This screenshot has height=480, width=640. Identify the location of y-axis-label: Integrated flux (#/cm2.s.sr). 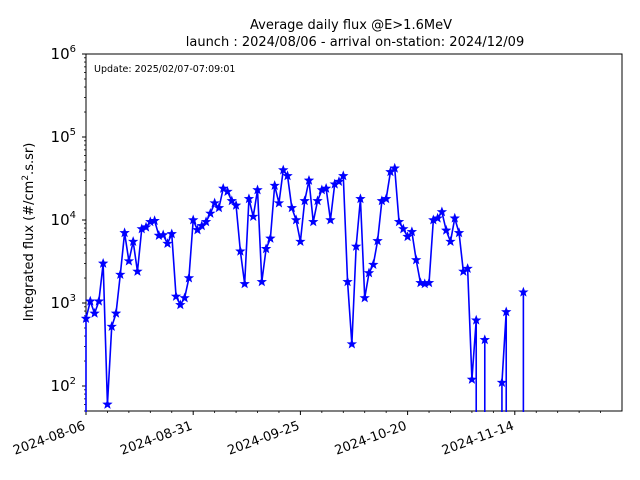
(29, 232).